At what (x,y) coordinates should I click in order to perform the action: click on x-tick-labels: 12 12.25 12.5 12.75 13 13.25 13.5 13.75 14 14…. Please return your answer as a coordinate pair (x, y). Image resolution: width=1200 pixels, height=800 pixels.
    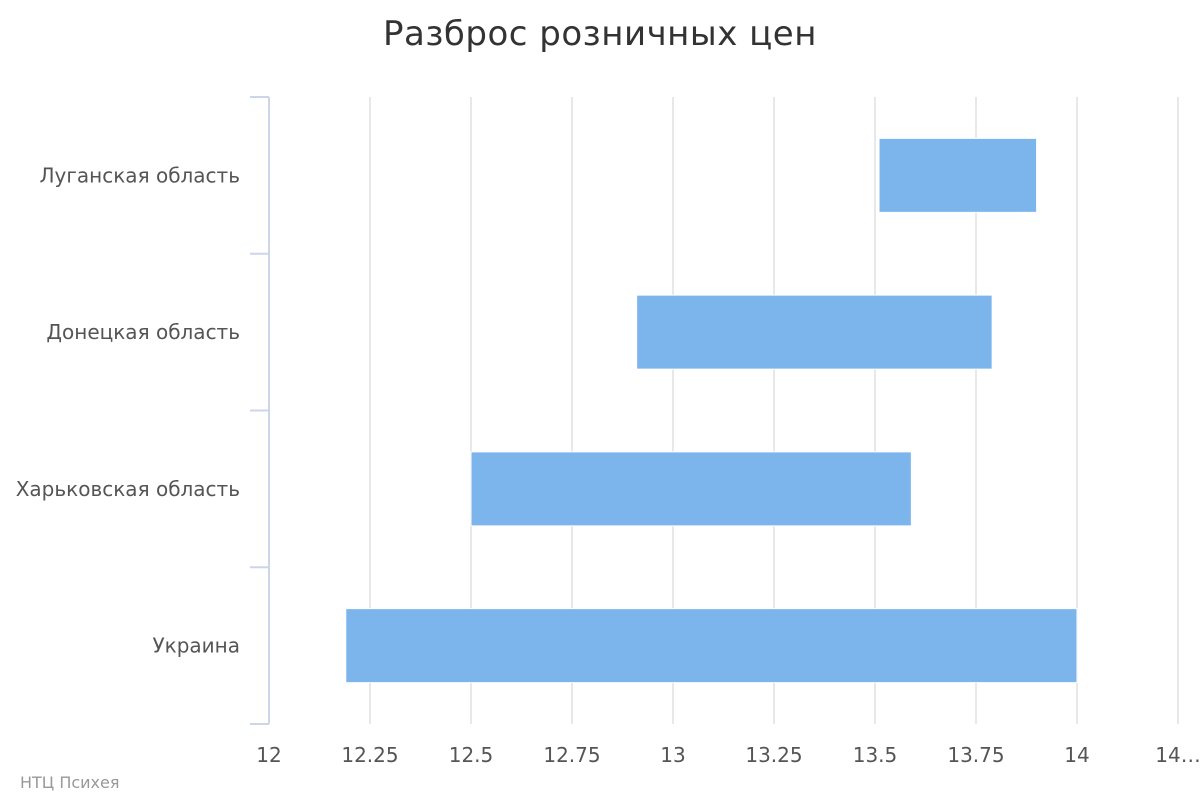
    Looking at the image, I should click on (728, 755).